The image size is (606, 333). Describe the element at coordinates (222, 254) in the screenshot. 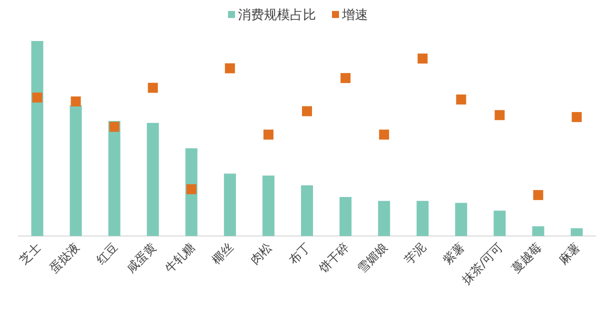

I see `x-tick-label: 椰丝` at that location.